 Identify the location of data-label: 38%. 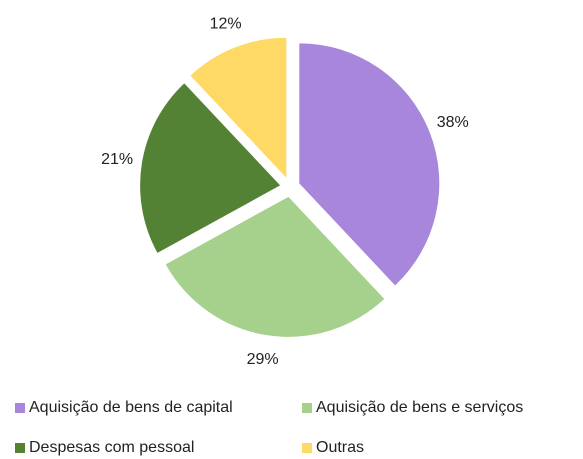
(453, 122).